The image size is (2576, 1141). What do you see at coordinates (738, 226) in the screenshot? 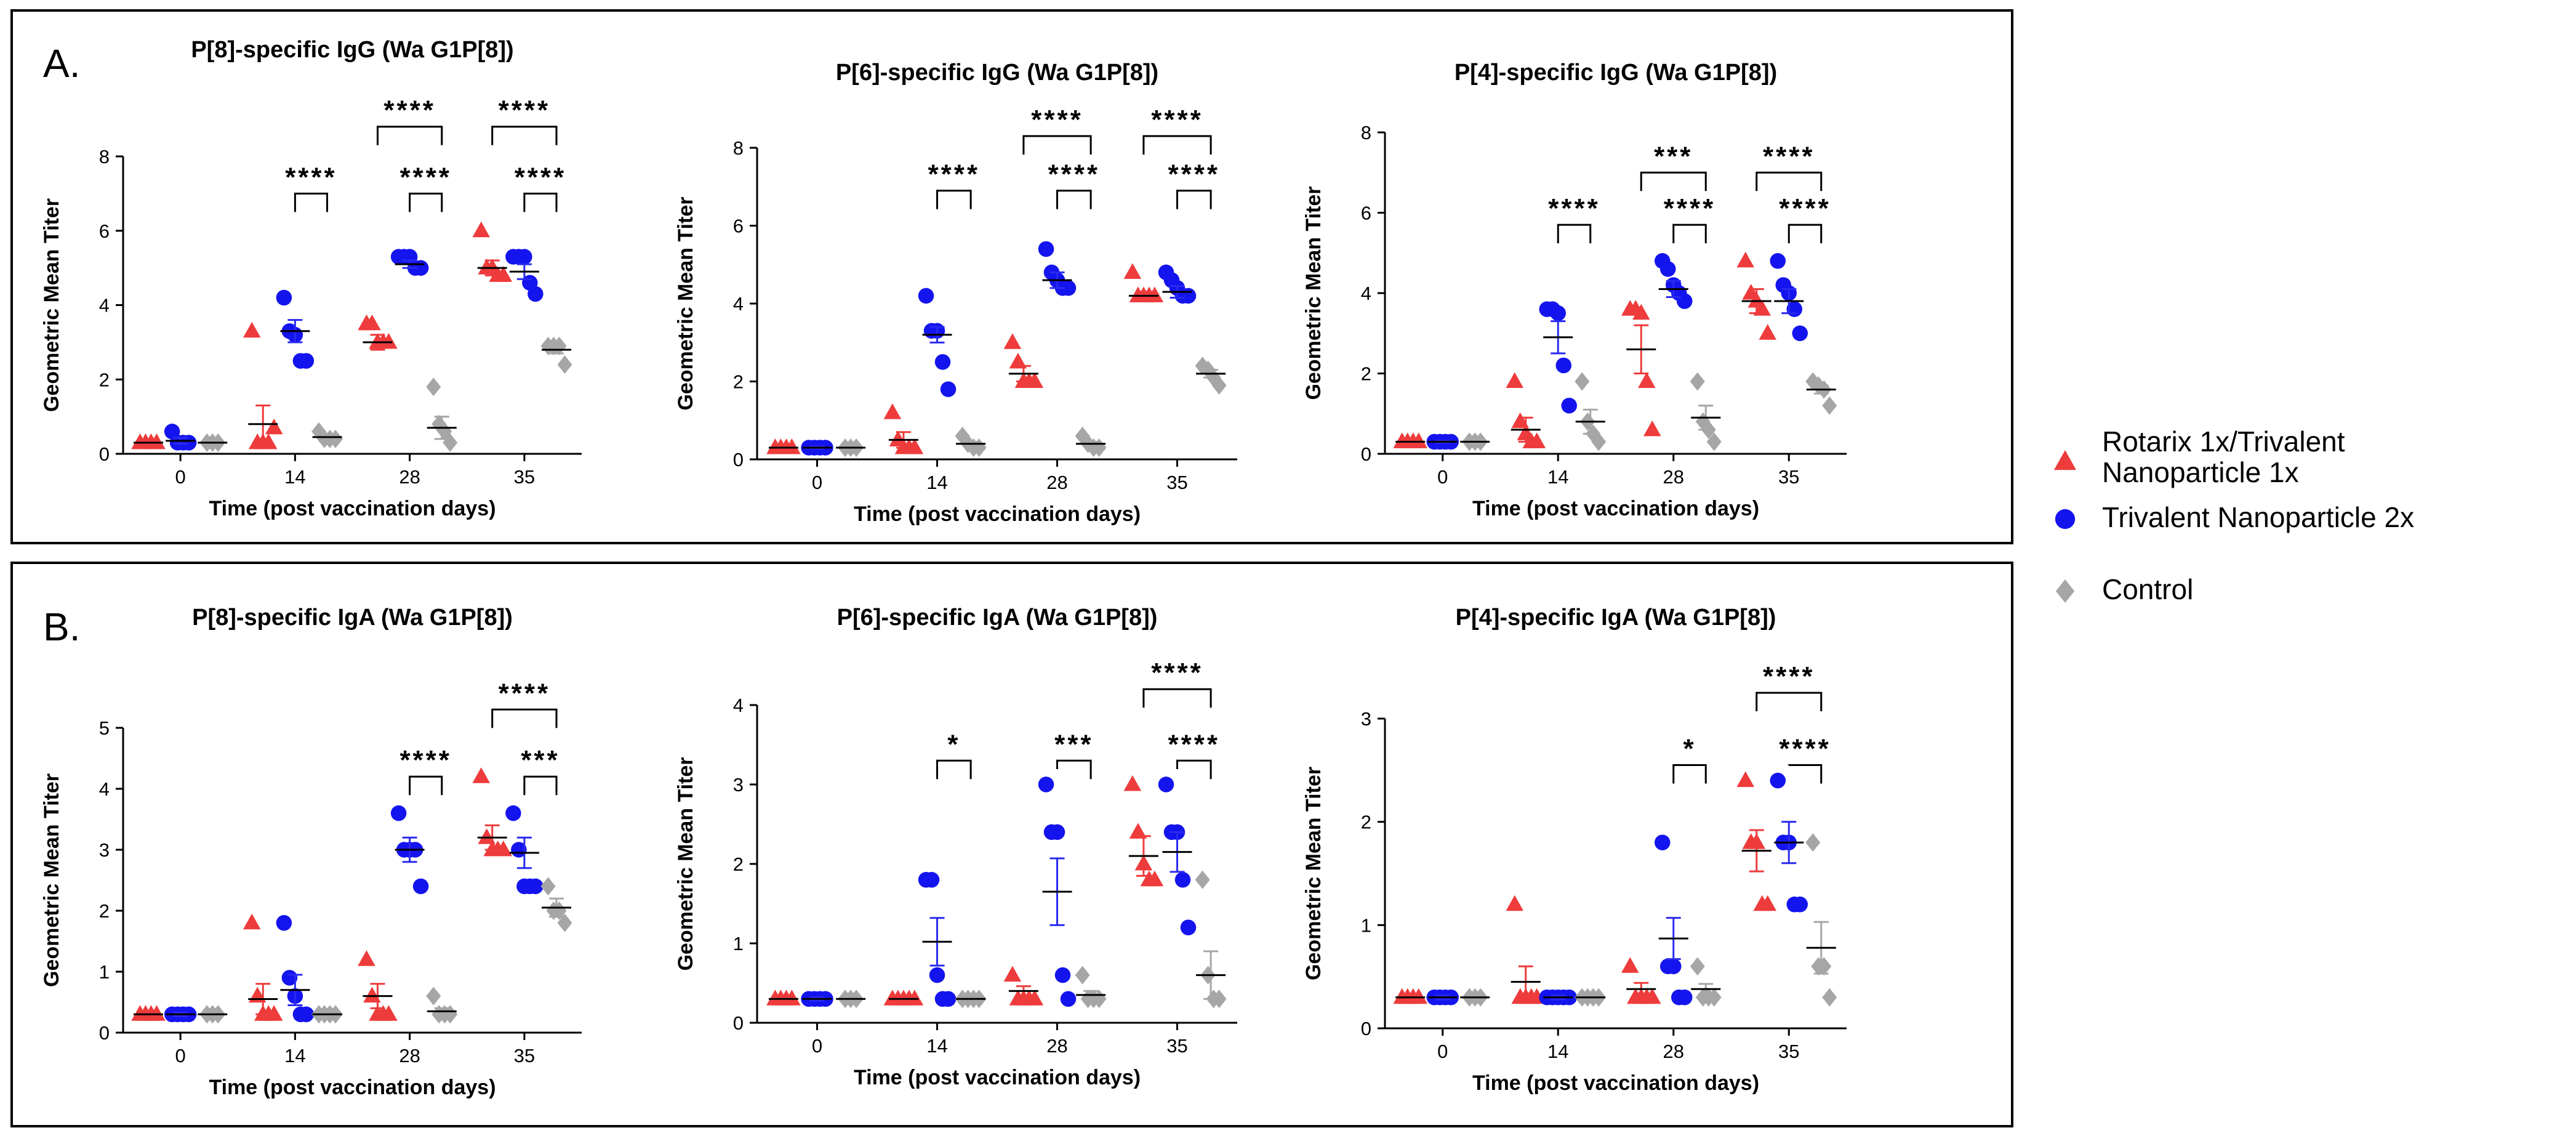
I see `y-tick-label: 6` at bounding box center [738, 226].